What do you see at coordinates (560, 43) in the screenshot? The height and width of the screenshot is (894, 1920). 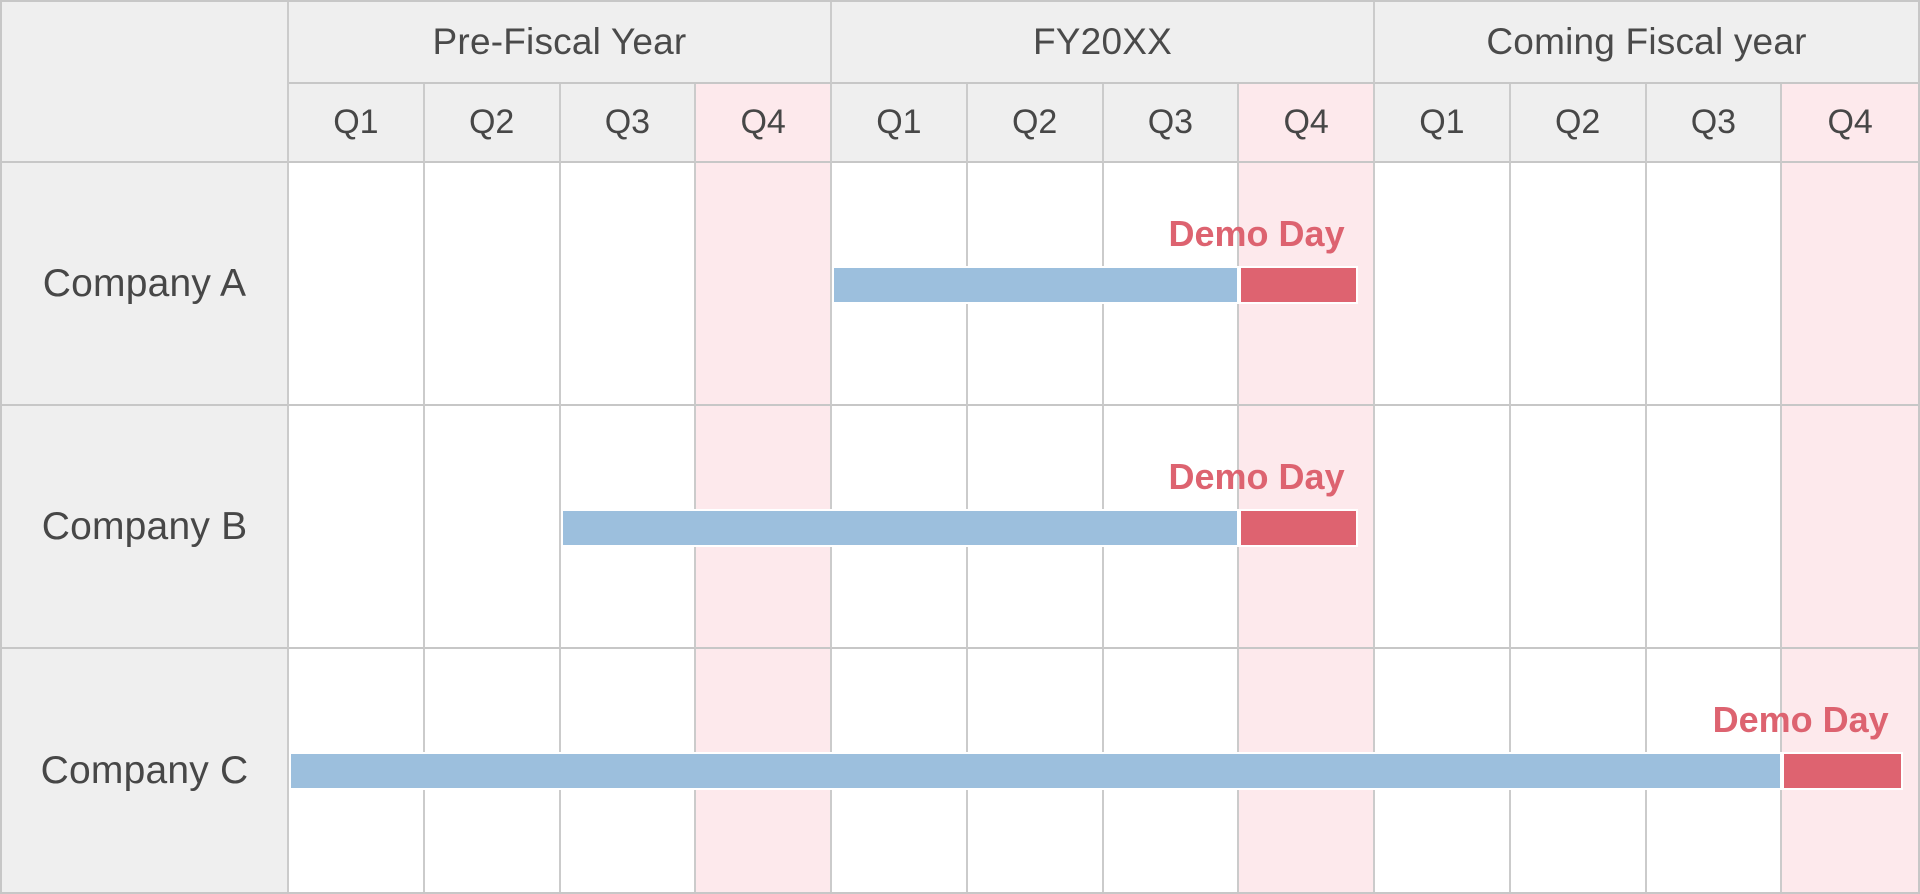 I see `section-header-pre-fiscal-year: Pre-Fiscal Year` at bounding box center [560, 43].